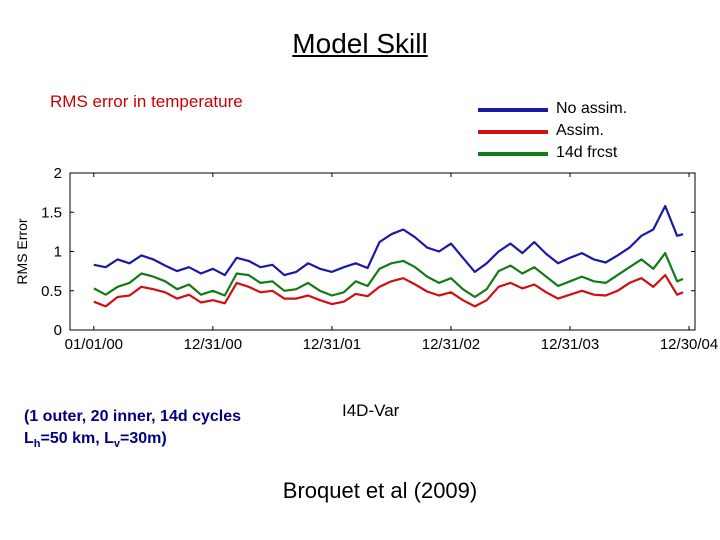  Describe the element at coordinates (132, 416) in the screenshot. I see `note-line-1: (1 outer, 20 inner, 14d cycles` at that location.